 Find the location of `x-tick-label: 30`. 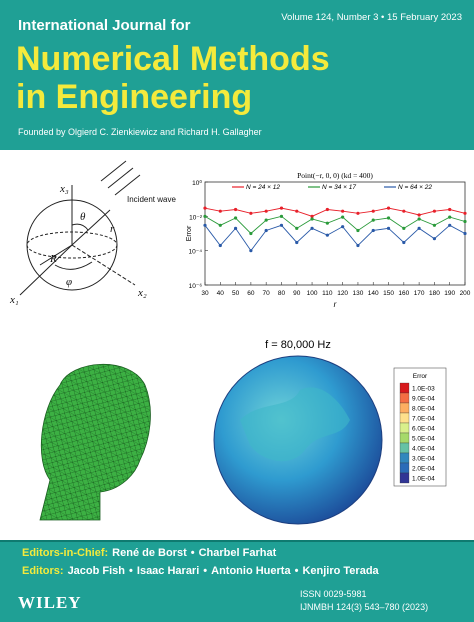

x-tick-label: 30 is located at coordinates (205, 293).